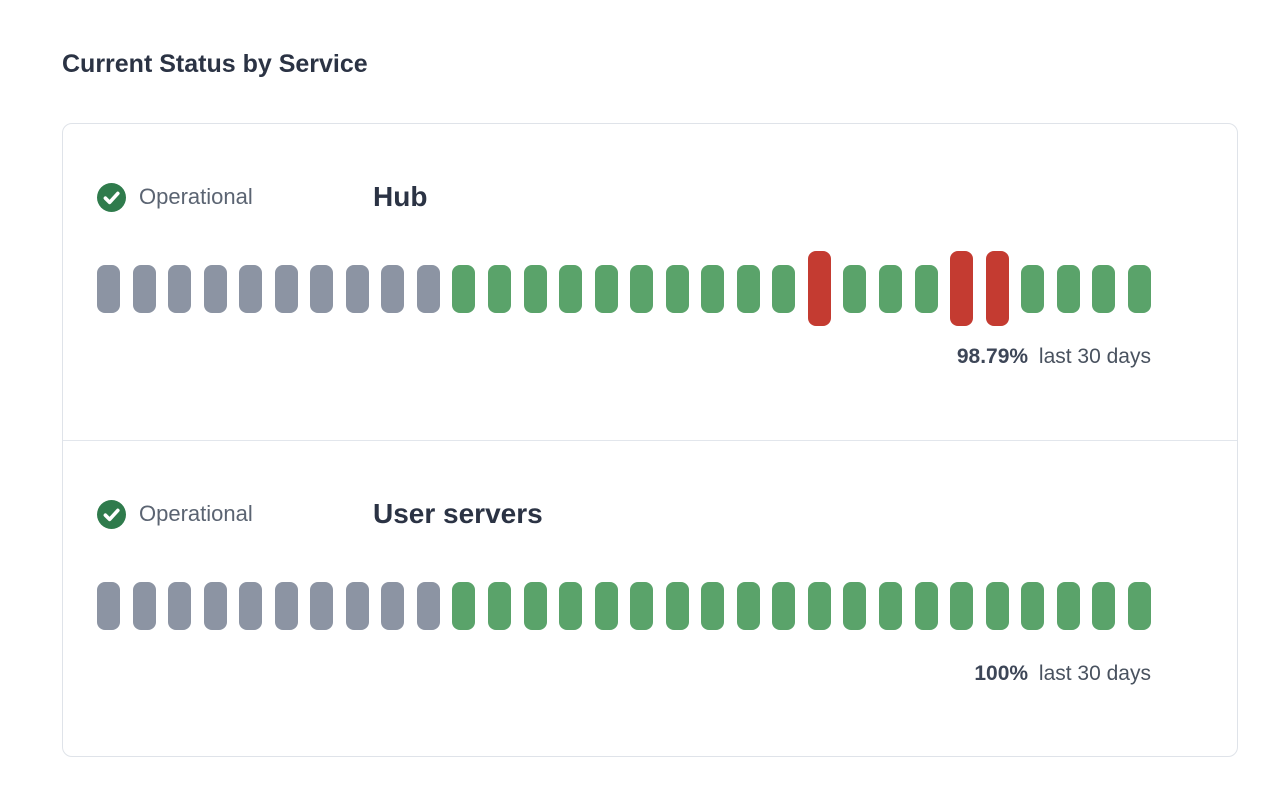 This screenshot has height=792, width=1266. What do you see at coordinates (458, 513) in the screenshot?
I see `service-name: User servers` at bounding box center [458, 513].